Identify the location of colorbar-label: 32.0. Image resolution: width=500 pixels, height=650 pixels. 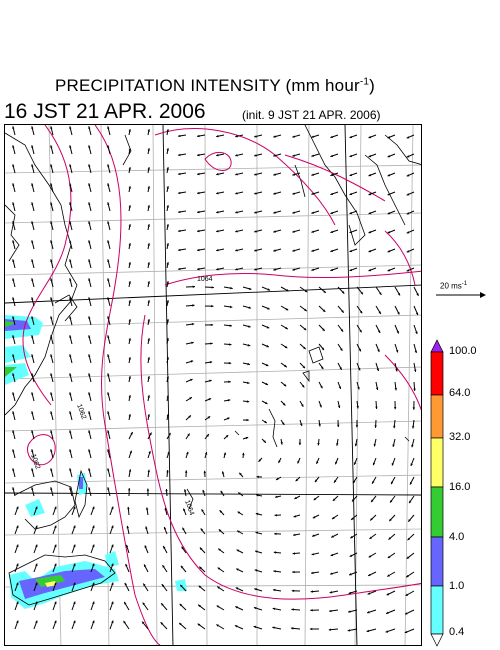
(460, 437).